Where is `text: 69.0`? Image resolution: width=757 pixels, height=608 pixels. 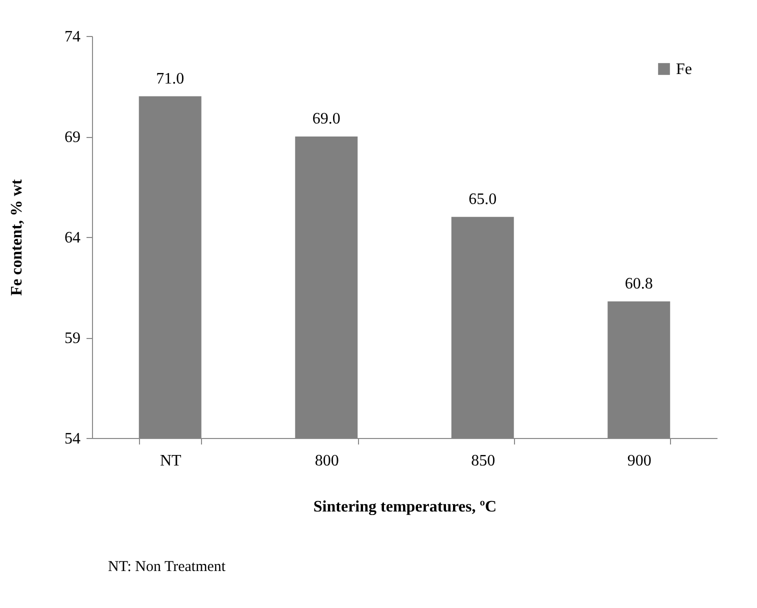
text: 69.0 is located at coordinates (326, 119).